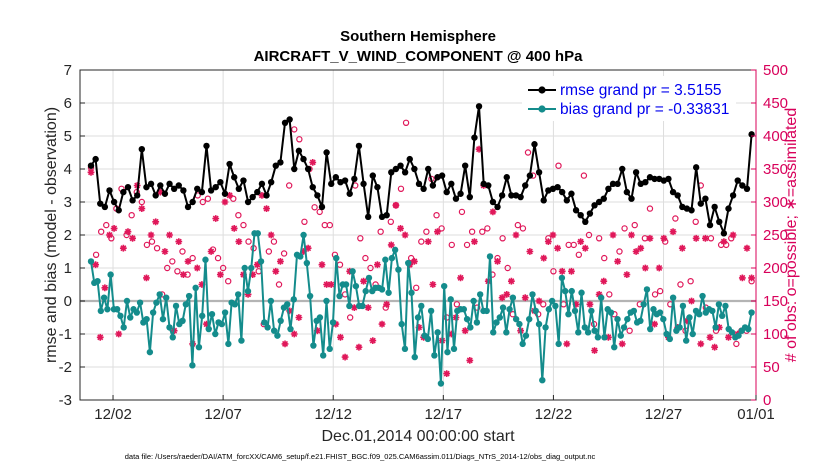  I want to click on x-tick-label: 12/27, so click(664, 414).